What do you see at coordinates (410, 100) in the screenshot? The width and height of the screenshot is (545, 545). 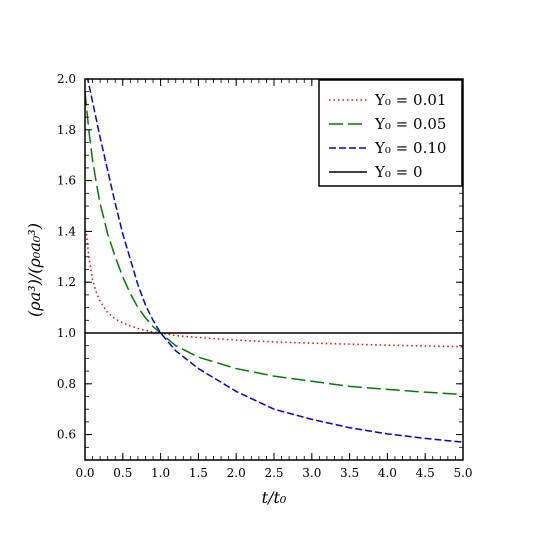 I see `legend-entry-0: Y₀ = 0.01` at bounding box center [410, 100].